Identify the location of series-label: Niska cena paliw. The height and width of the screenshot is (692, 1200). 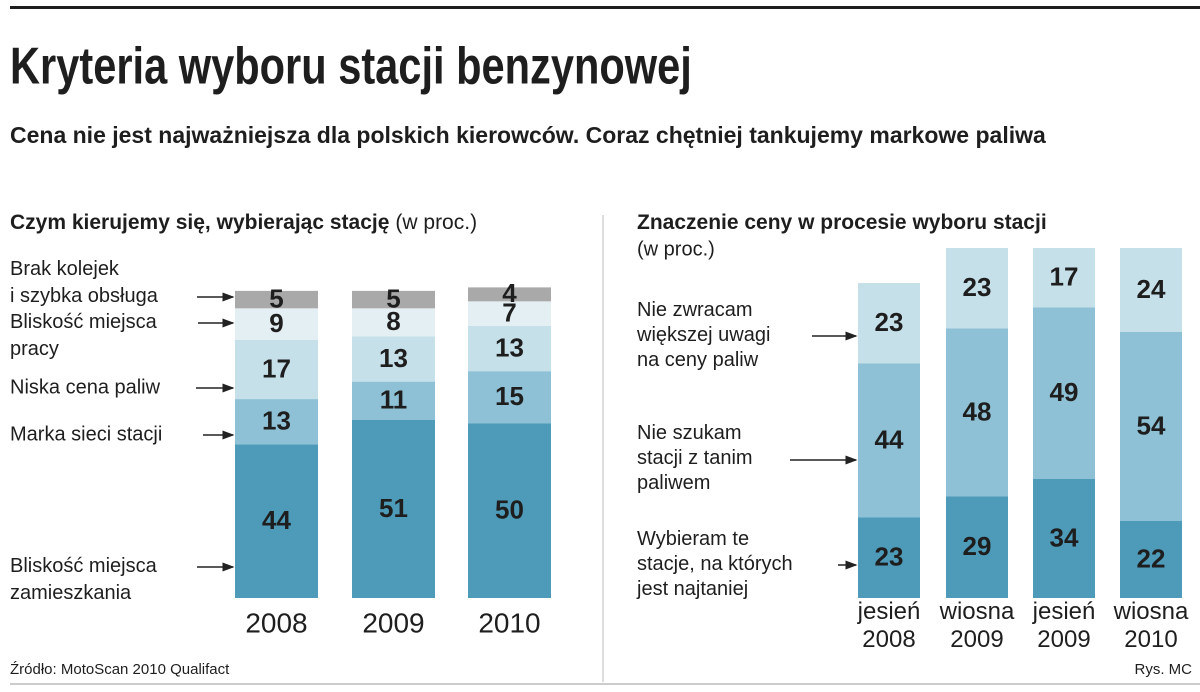
(85, 387).